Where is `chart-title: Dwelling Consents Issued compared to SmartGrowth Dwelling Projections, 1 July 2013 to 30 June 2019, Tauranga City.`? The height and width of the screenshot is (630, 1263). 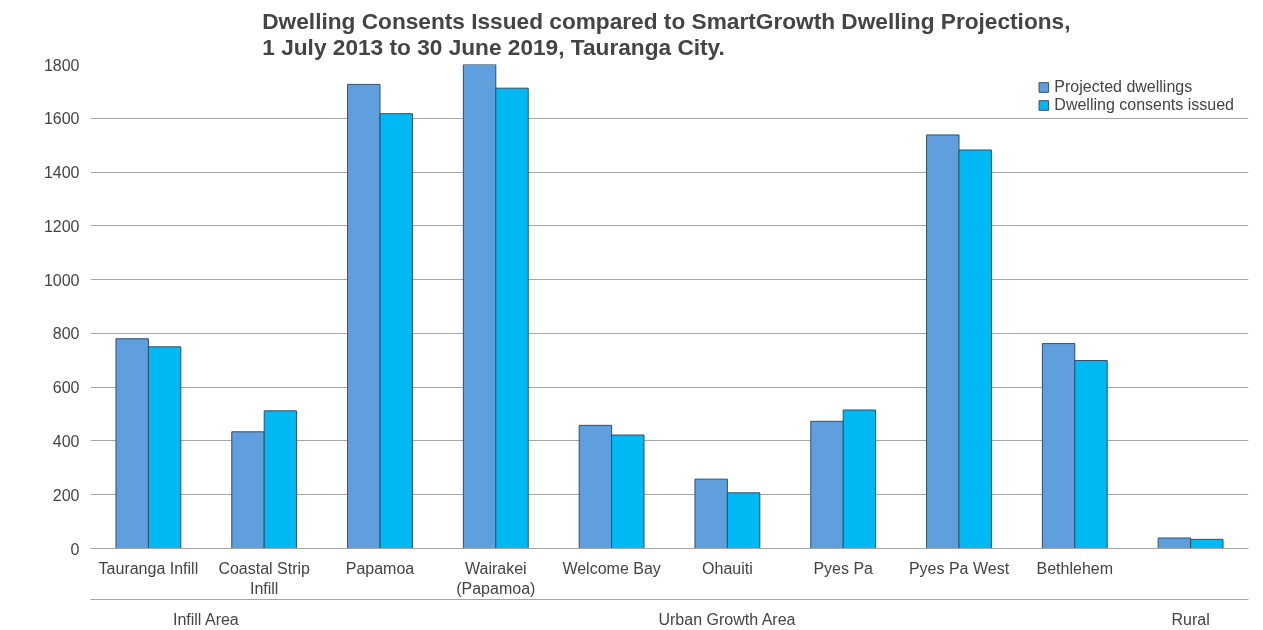 chart-title: Dwelling Consents Issued compared to SmartGrowth Dwelling Projections, 1 July 2013 to 30 June 2019, Tauranga City. is located at coordinates (666, 33).